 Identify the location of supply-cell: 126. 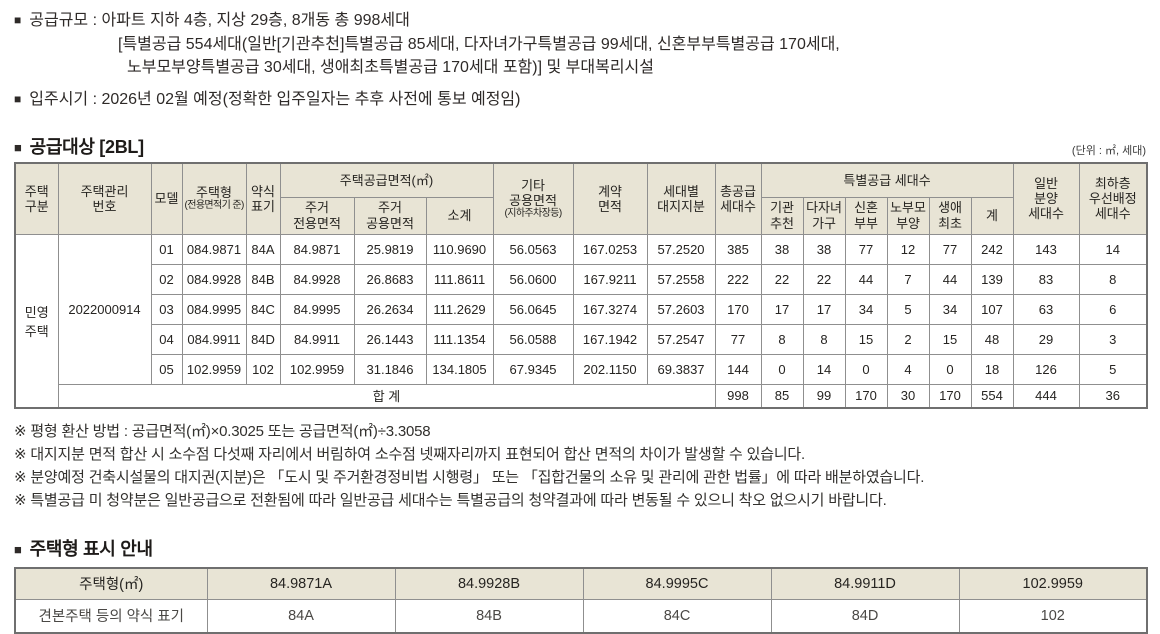
(1046, 369).